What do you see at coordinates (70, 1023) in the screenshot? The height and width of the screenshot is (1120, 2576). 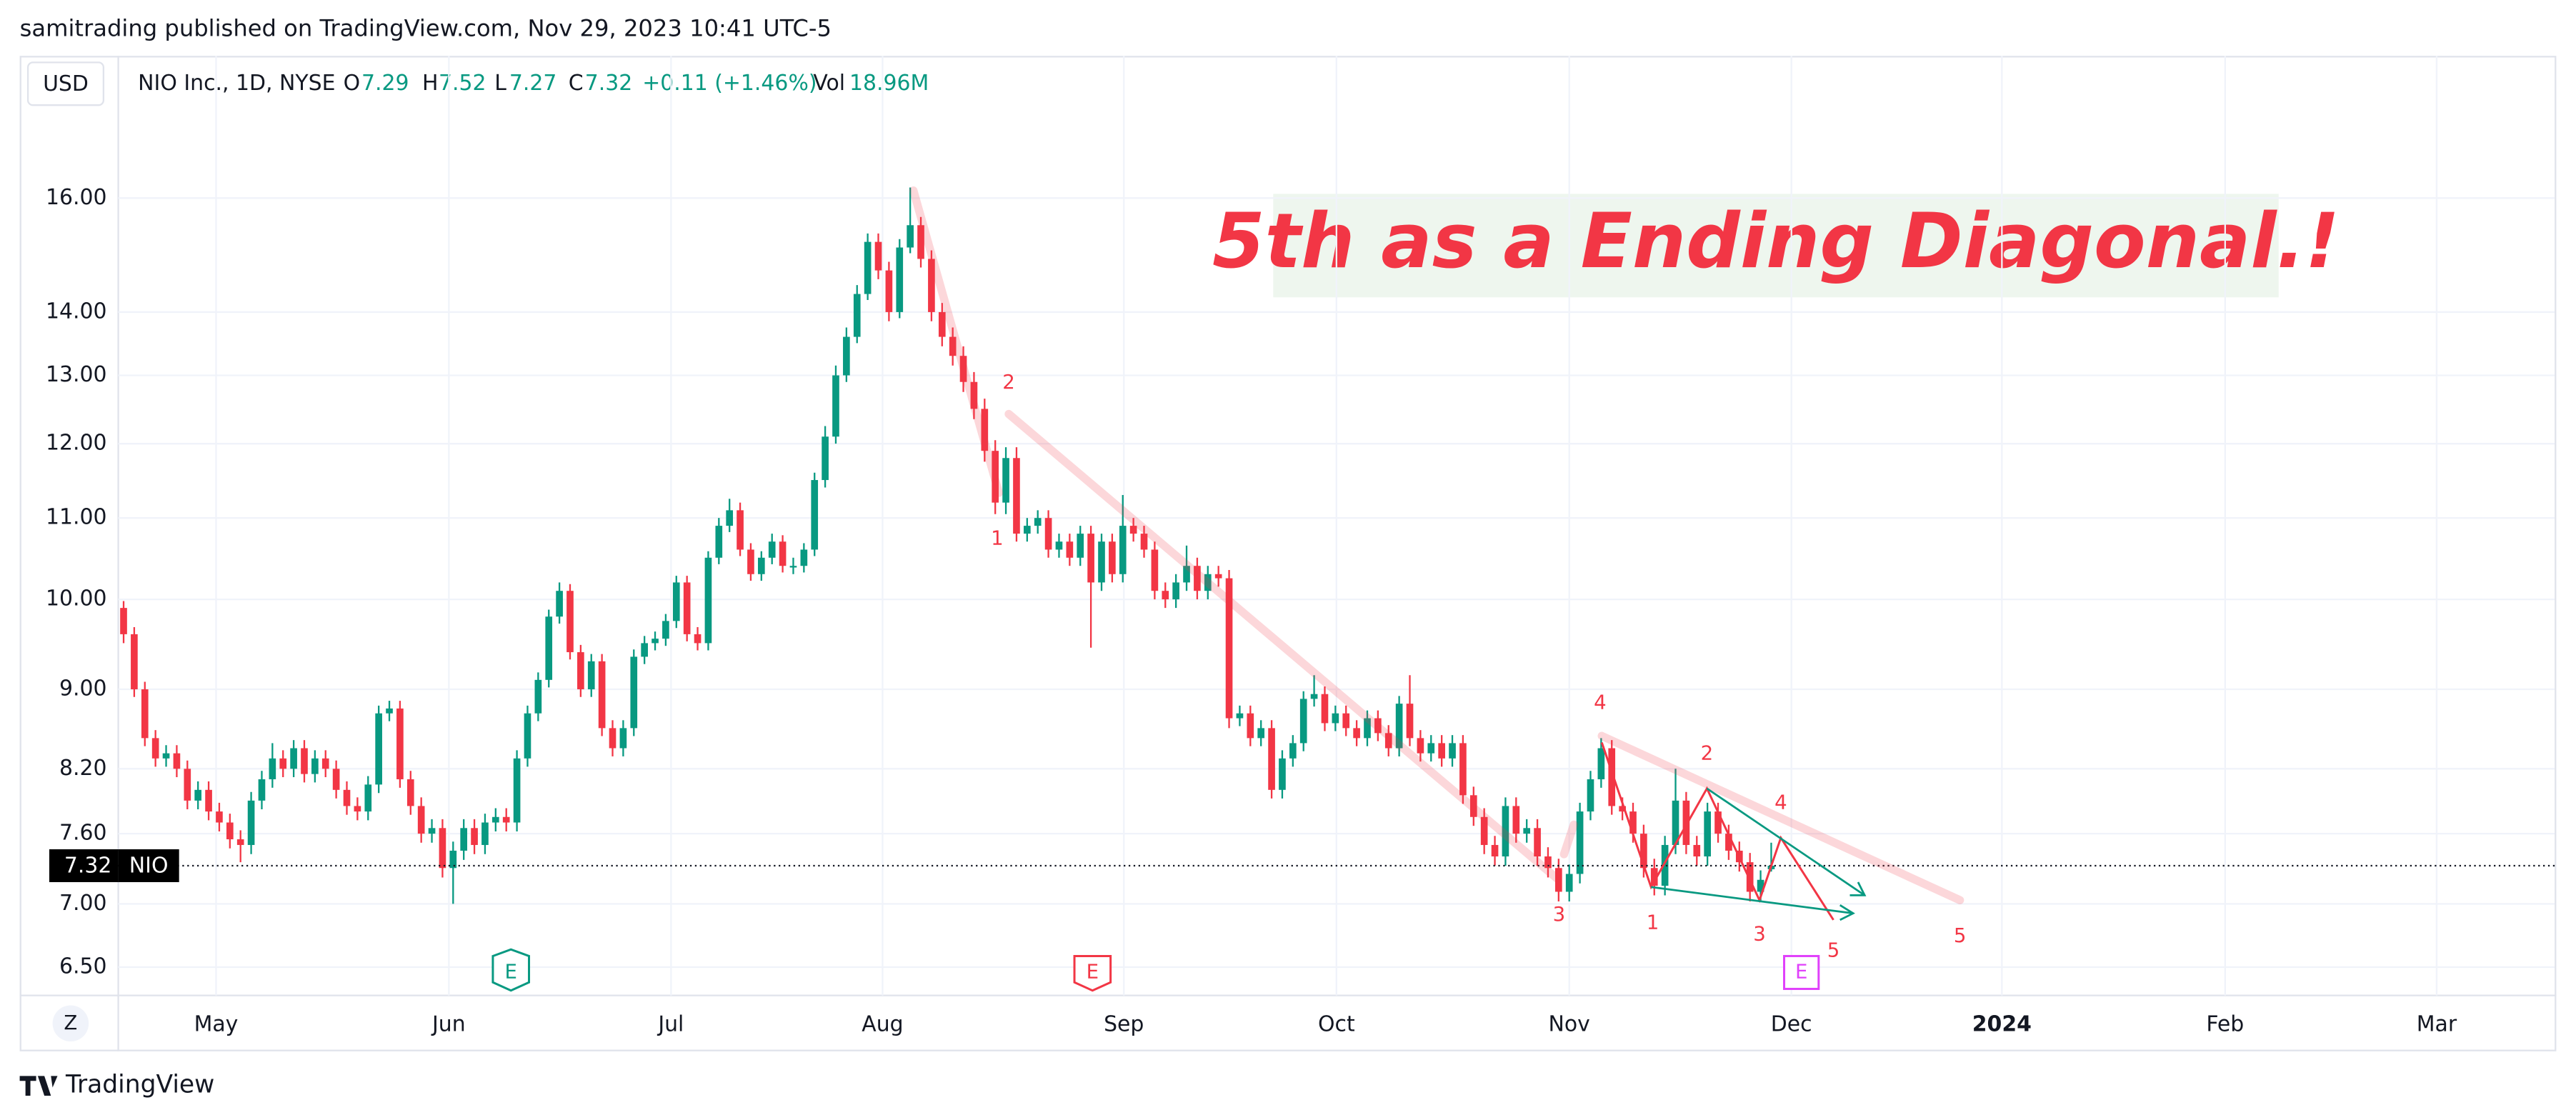 I see `zoom-button` at bounding box center [70, 1023].